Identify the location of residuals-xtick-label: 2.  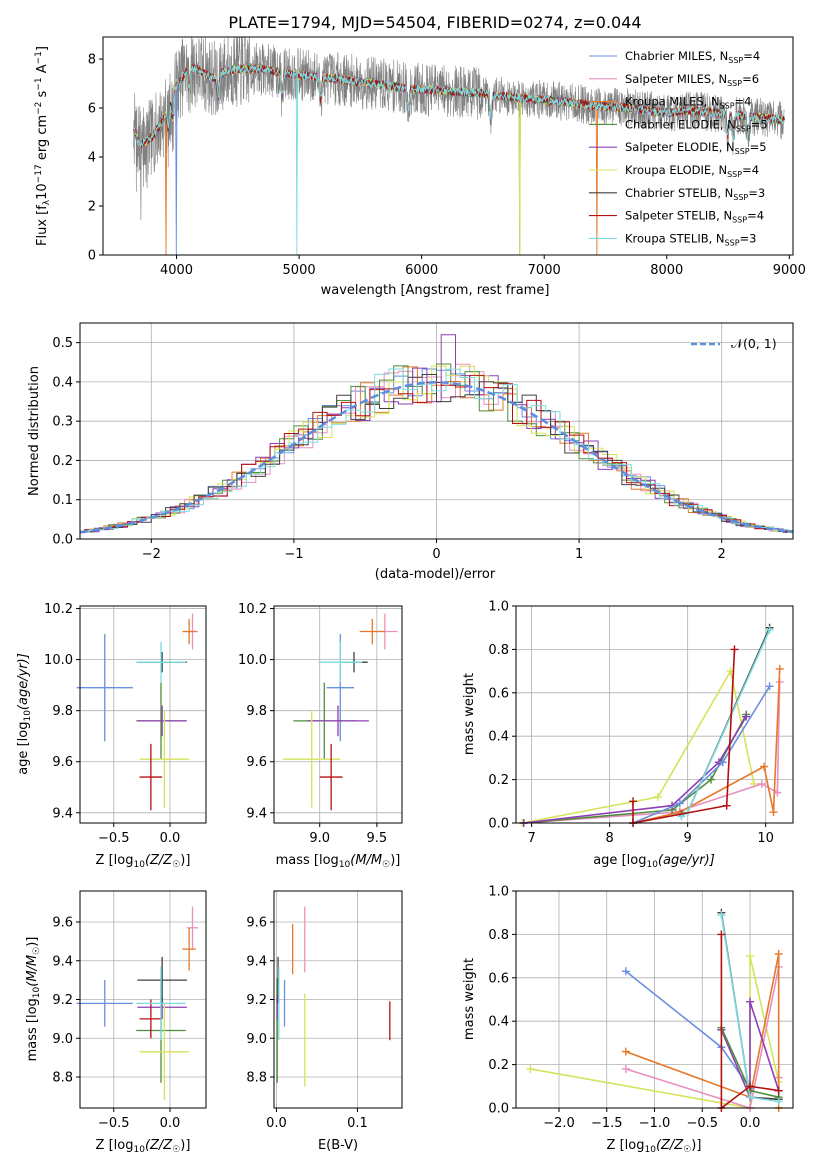
(722, 554).